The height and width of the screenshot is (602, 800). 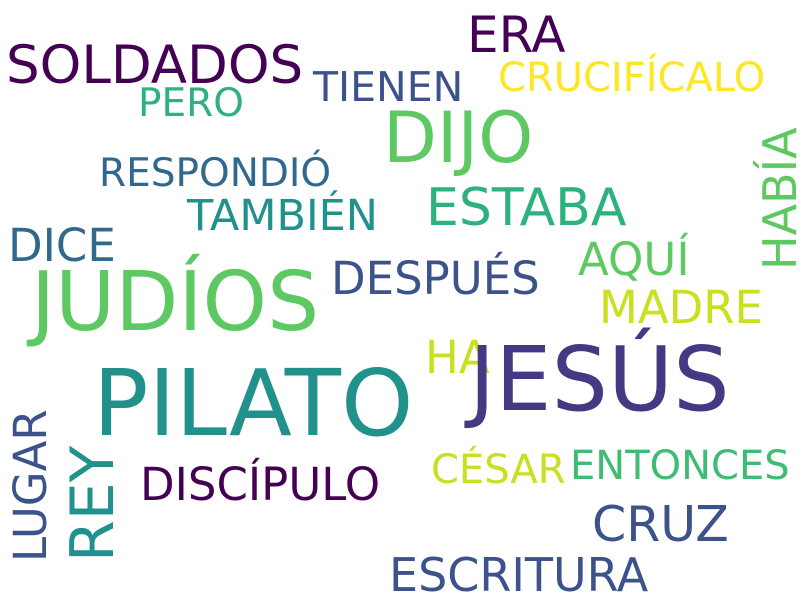 I want to click on word-tambien: TAMBIÉN, so click(x=282, y=216).